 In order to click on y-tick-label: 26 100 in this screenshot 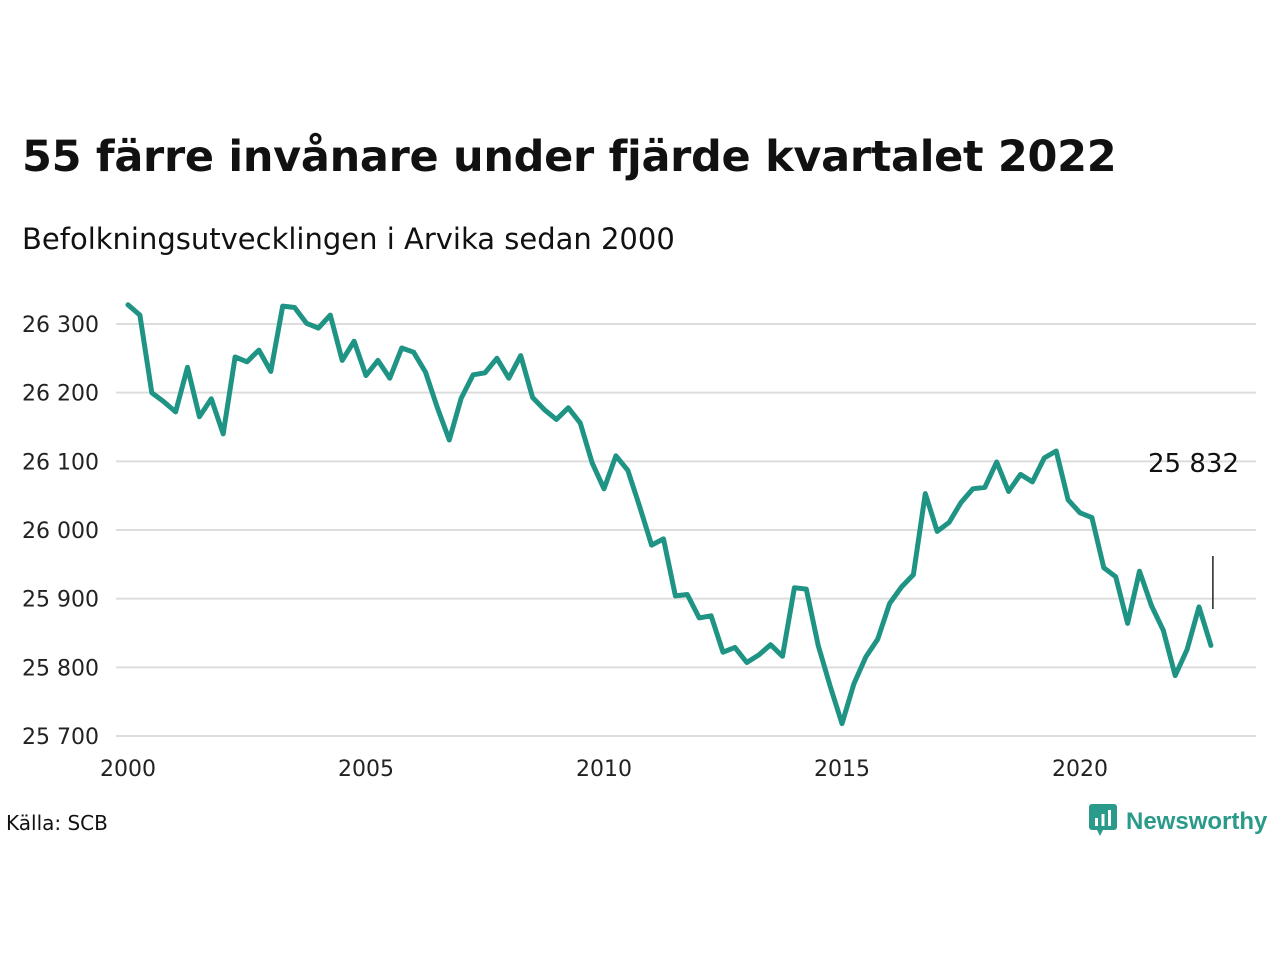, I will do `click(60, 462)`.